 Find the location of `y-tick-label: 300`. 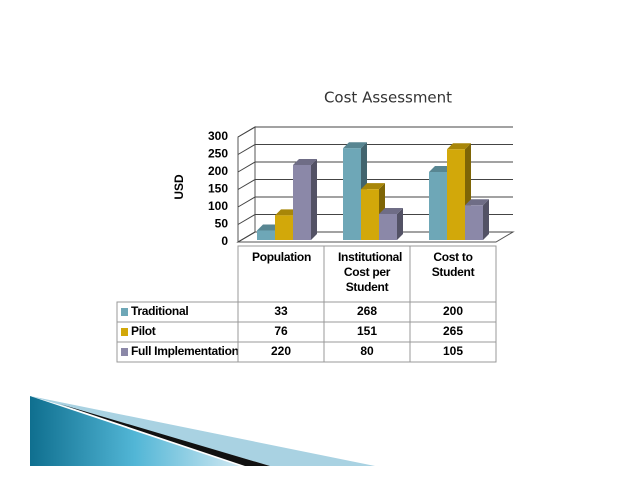

y-tick-label: 300 is located at coordinates (218, 136).